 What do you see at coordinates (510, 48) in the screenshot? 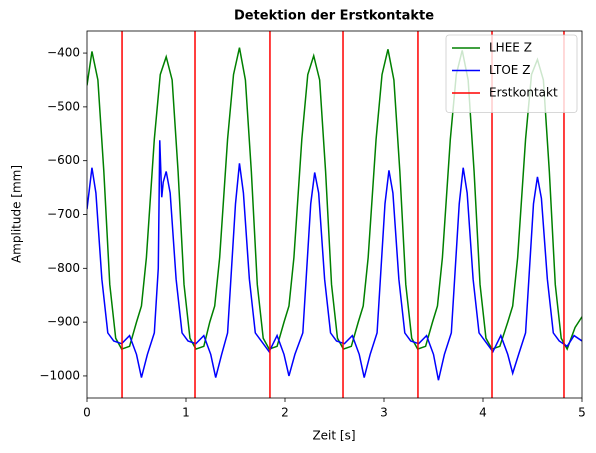
I see `legend-label: LHEE Z` at bounding box center [510, 48].